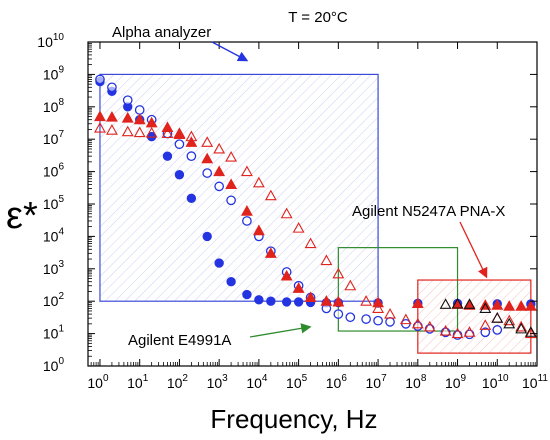 This screenshot has width=550, height=440. I want to click on annotation-agilent-e4991a: Agilent E4991A, so click(179, 340).